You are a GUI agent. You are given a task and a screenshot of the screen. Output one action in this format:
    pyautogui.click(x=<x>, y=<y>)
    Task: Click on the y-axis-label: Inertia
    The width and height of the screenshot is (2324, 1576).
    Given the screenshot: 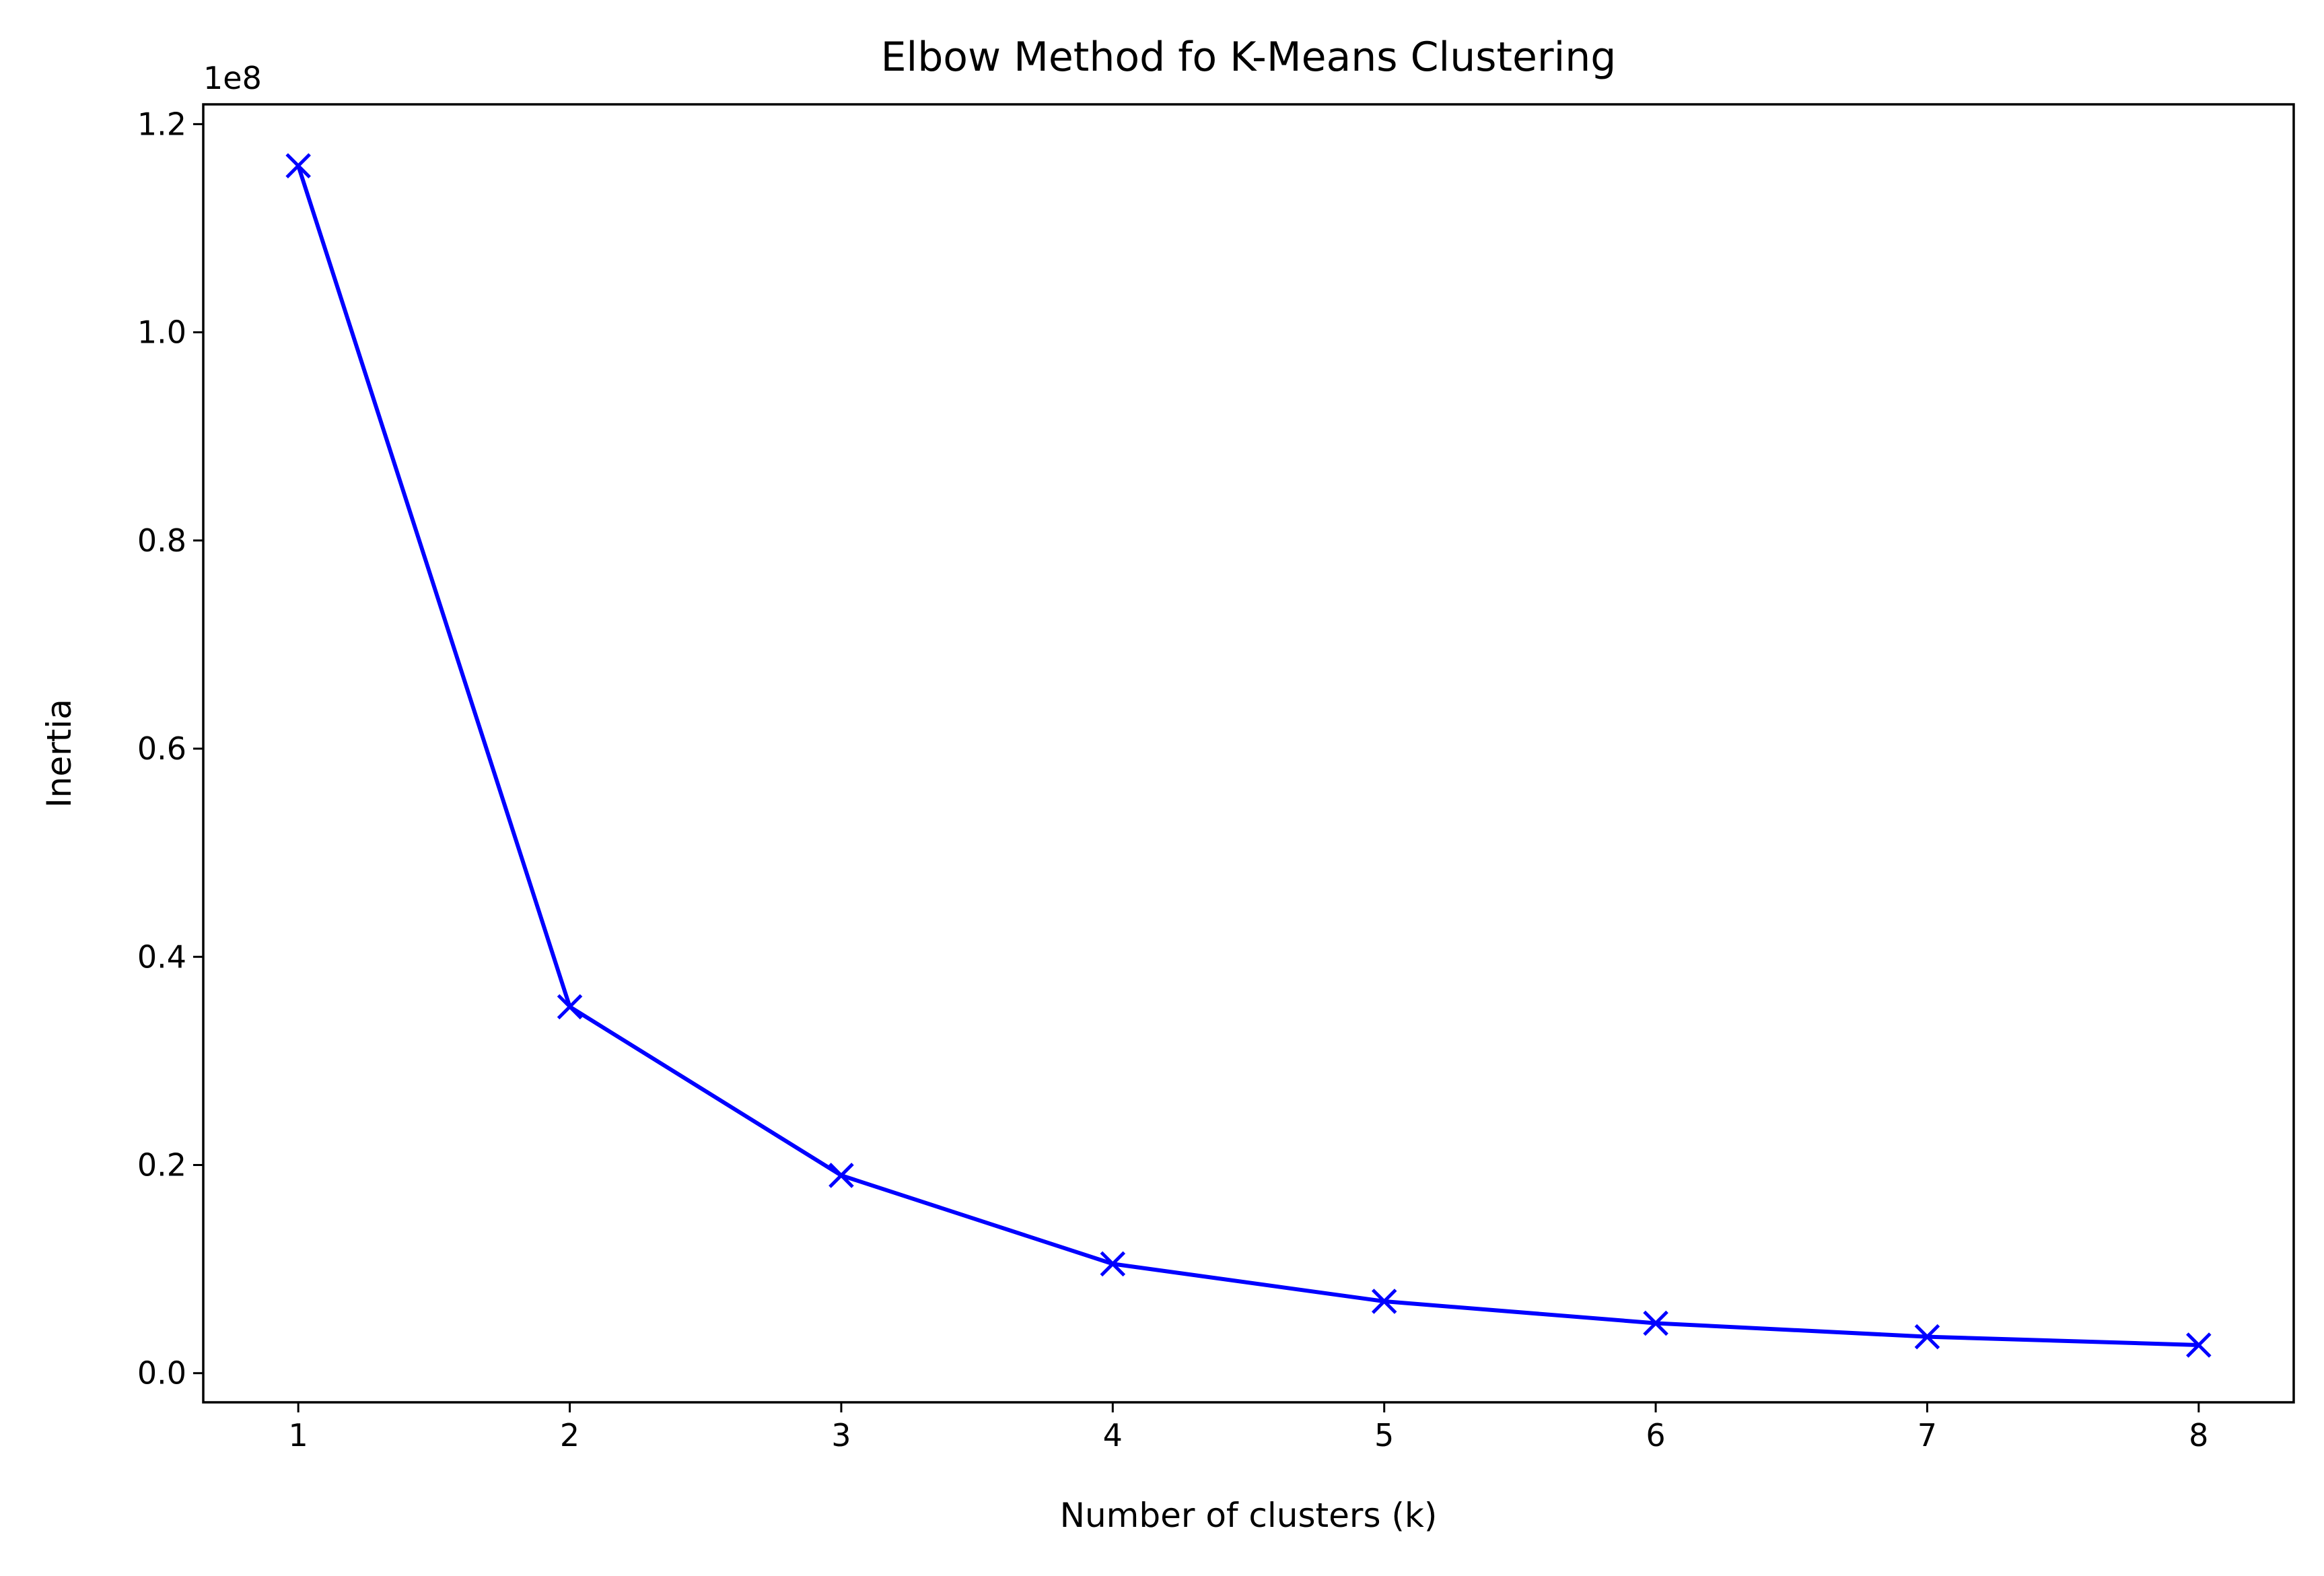 What is the action you would take?
    pyautogui.click(x=59, y=754)
    